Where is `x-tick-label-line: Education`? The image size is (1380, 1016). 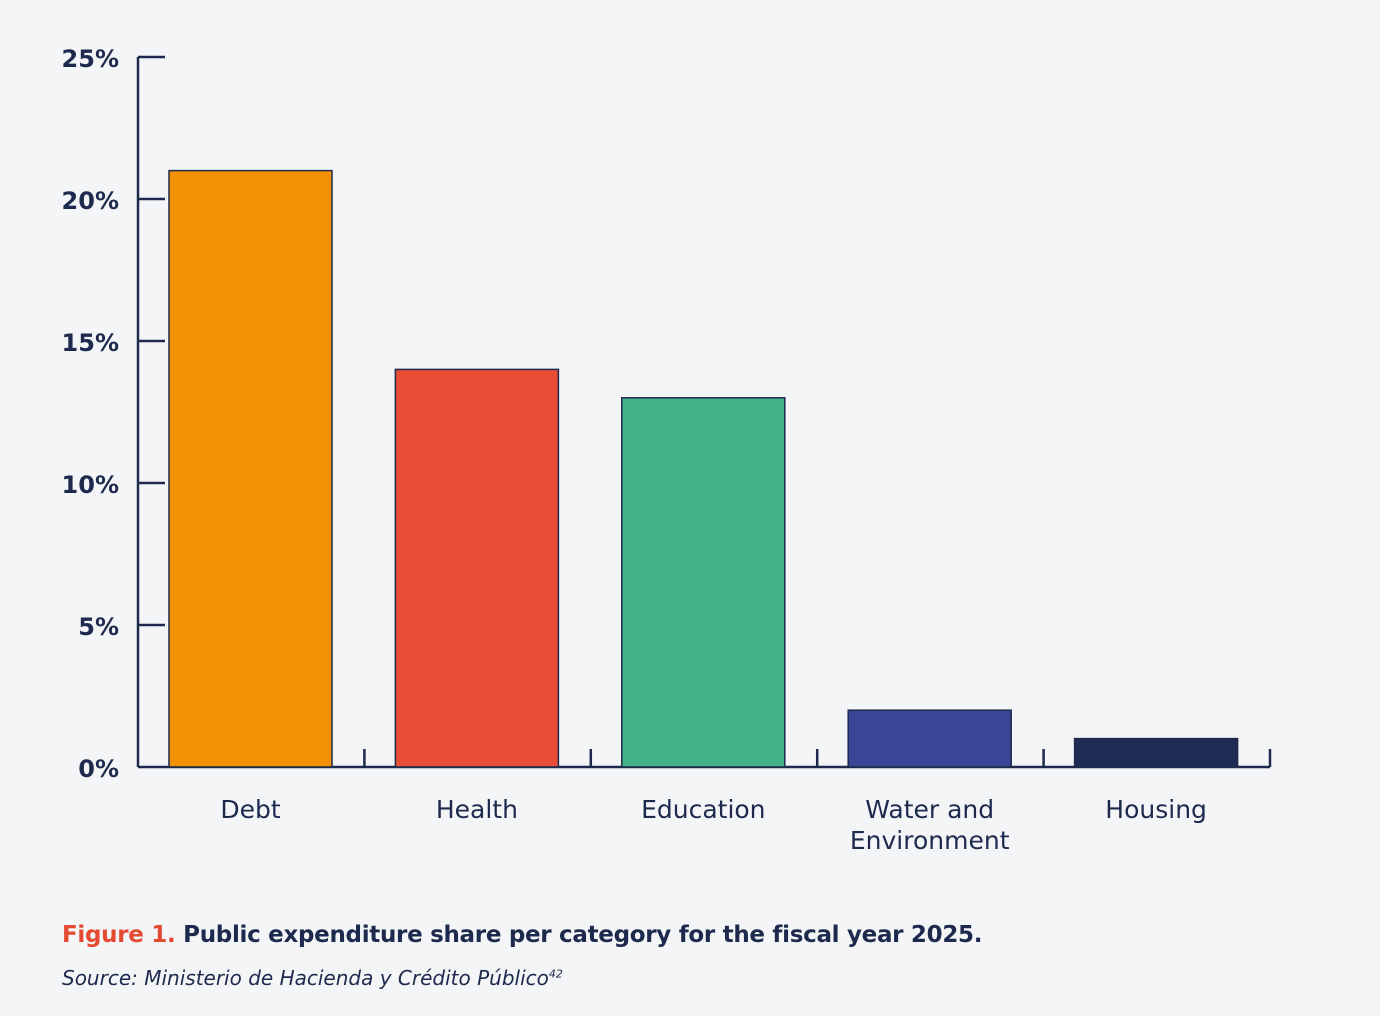
x-tick-label-line: Education is located at coordinates (703, 809).